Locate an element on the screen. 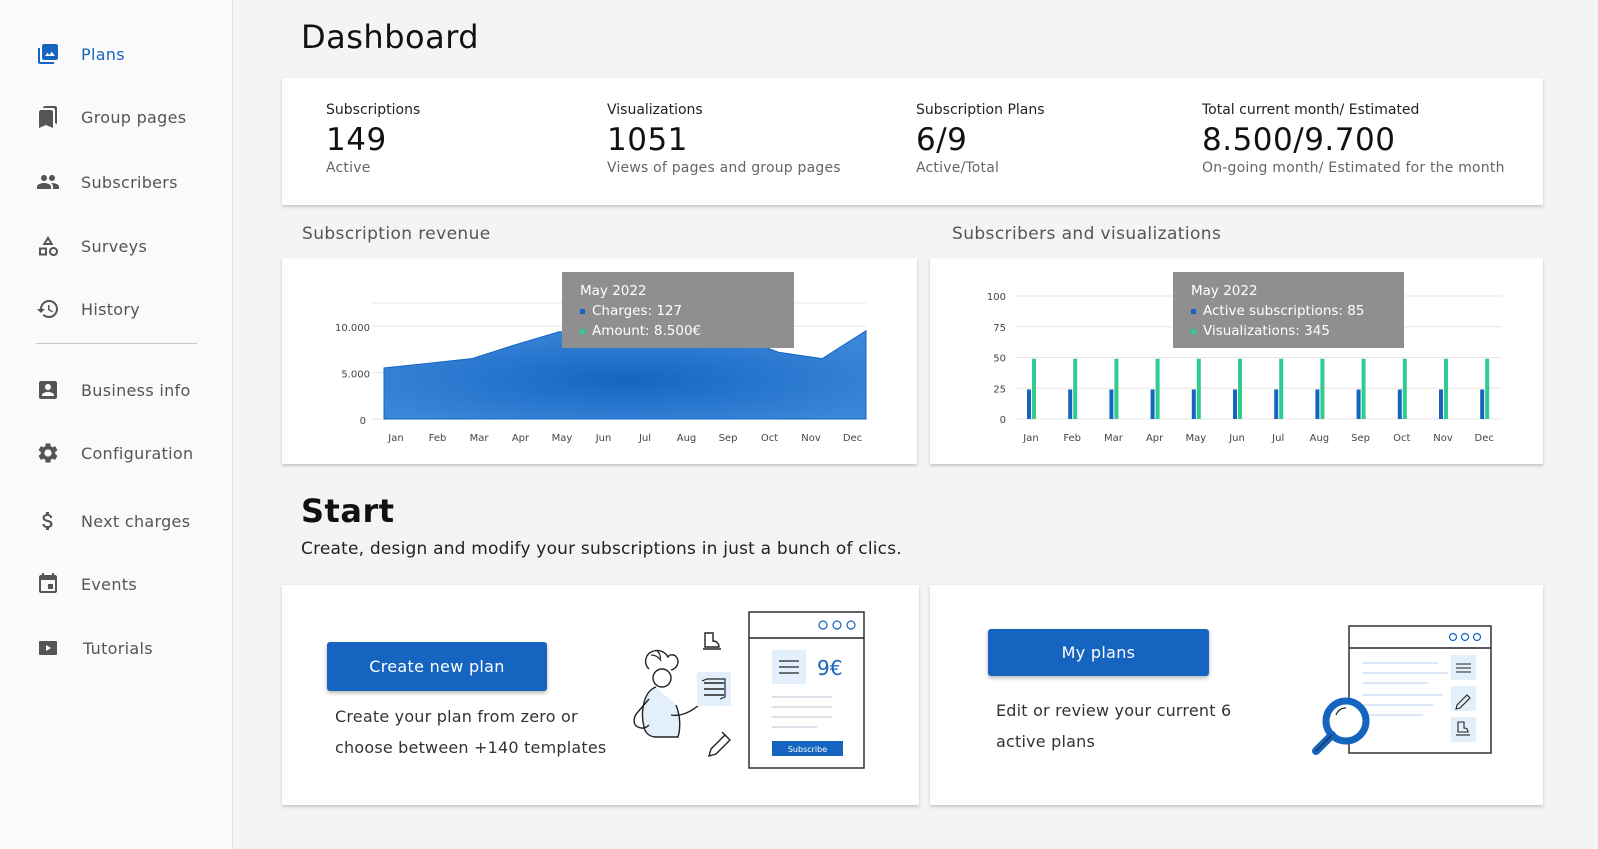  sidebar-item-group-pages: Group pages is located at coordinates (111, 117).